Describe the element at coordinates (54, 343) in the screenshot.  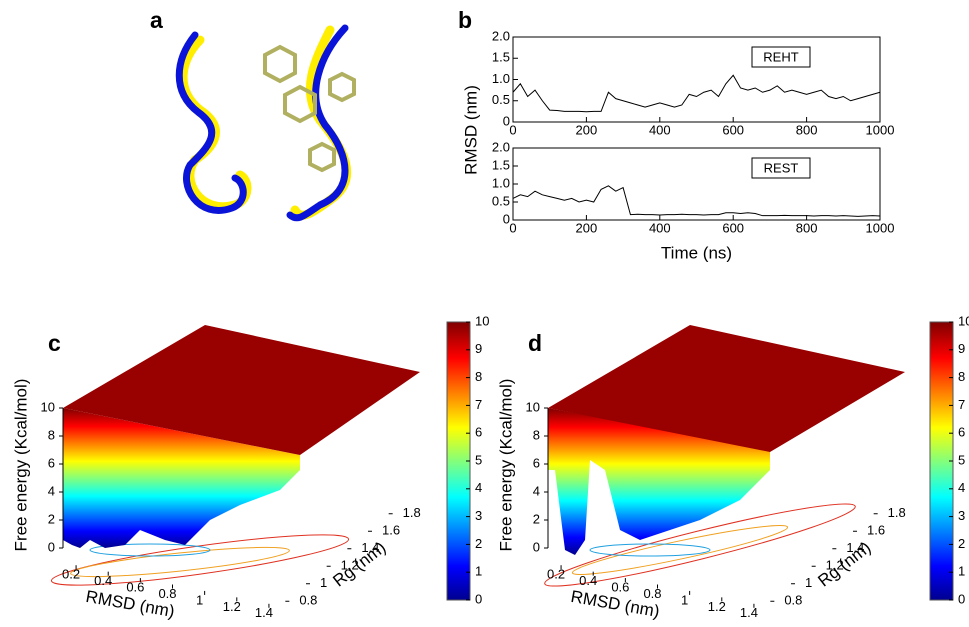
I see `panel-label: c` at that location.